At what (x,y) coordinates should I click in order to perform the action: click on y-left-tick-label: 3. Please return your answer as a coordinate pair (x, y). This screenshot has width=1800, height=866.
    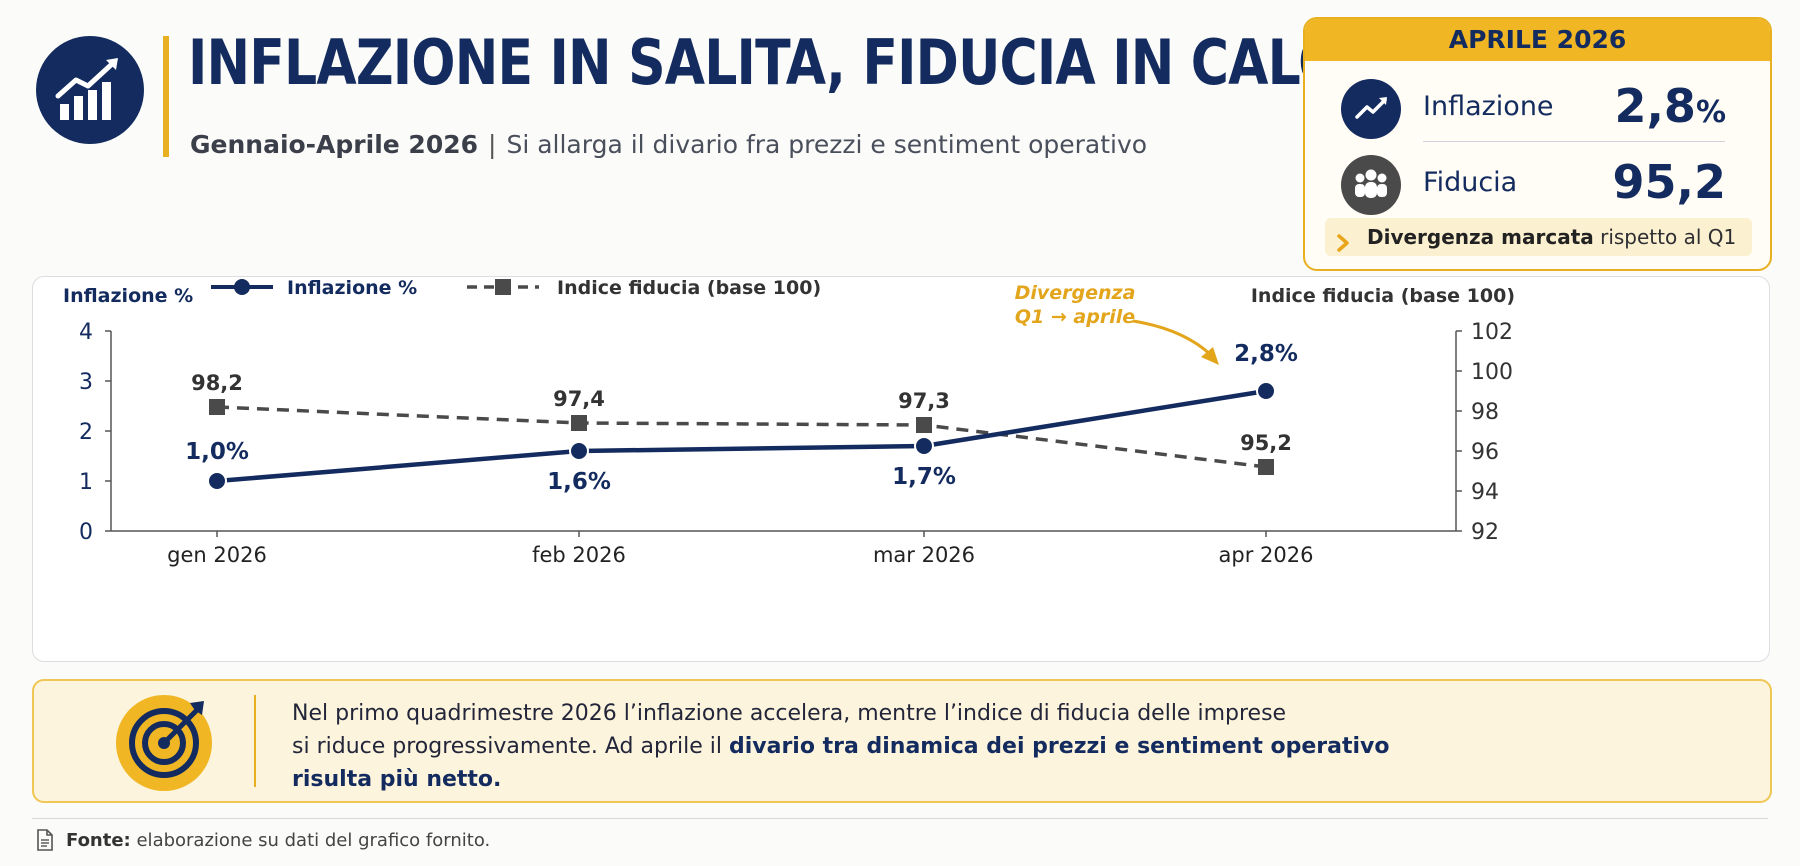
    Looking at the image, I should click on (86, 382).